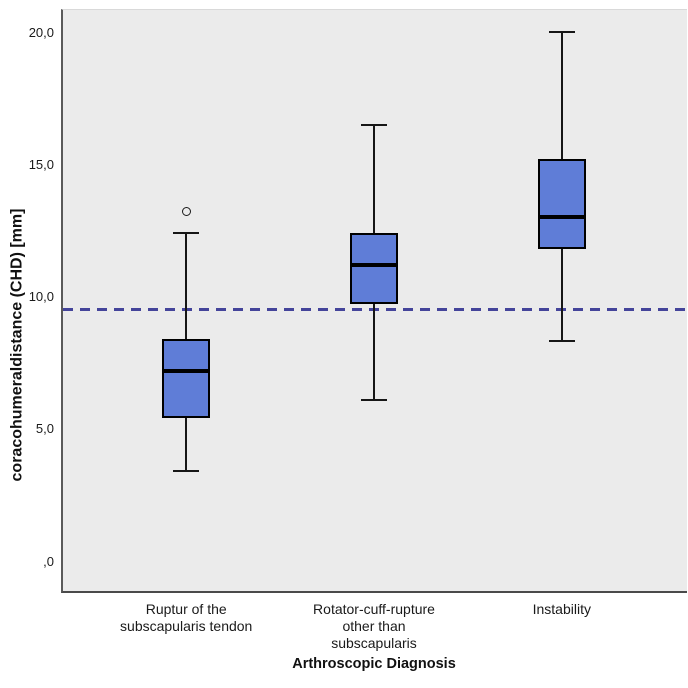 The width and height of the screenshot is (688, 688). Describe the element at coordinates (375, 310) in the screenshot. I see `reference-line` at that location.